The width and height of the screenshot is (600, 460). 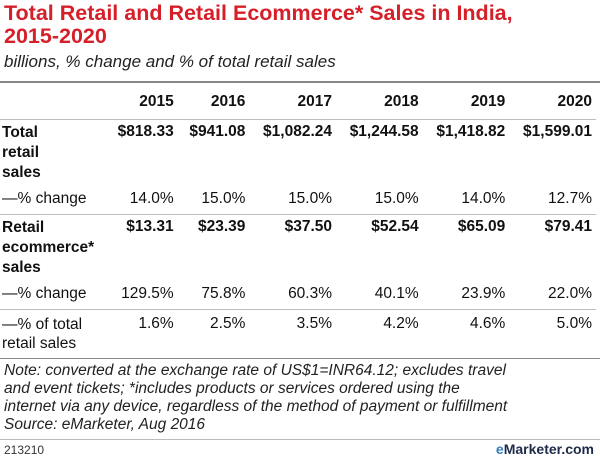 What do you see at coordinates (55, 36) in the screenshot?
I see `title-line-2: 2015-2020` at bounding box center [55, 36].